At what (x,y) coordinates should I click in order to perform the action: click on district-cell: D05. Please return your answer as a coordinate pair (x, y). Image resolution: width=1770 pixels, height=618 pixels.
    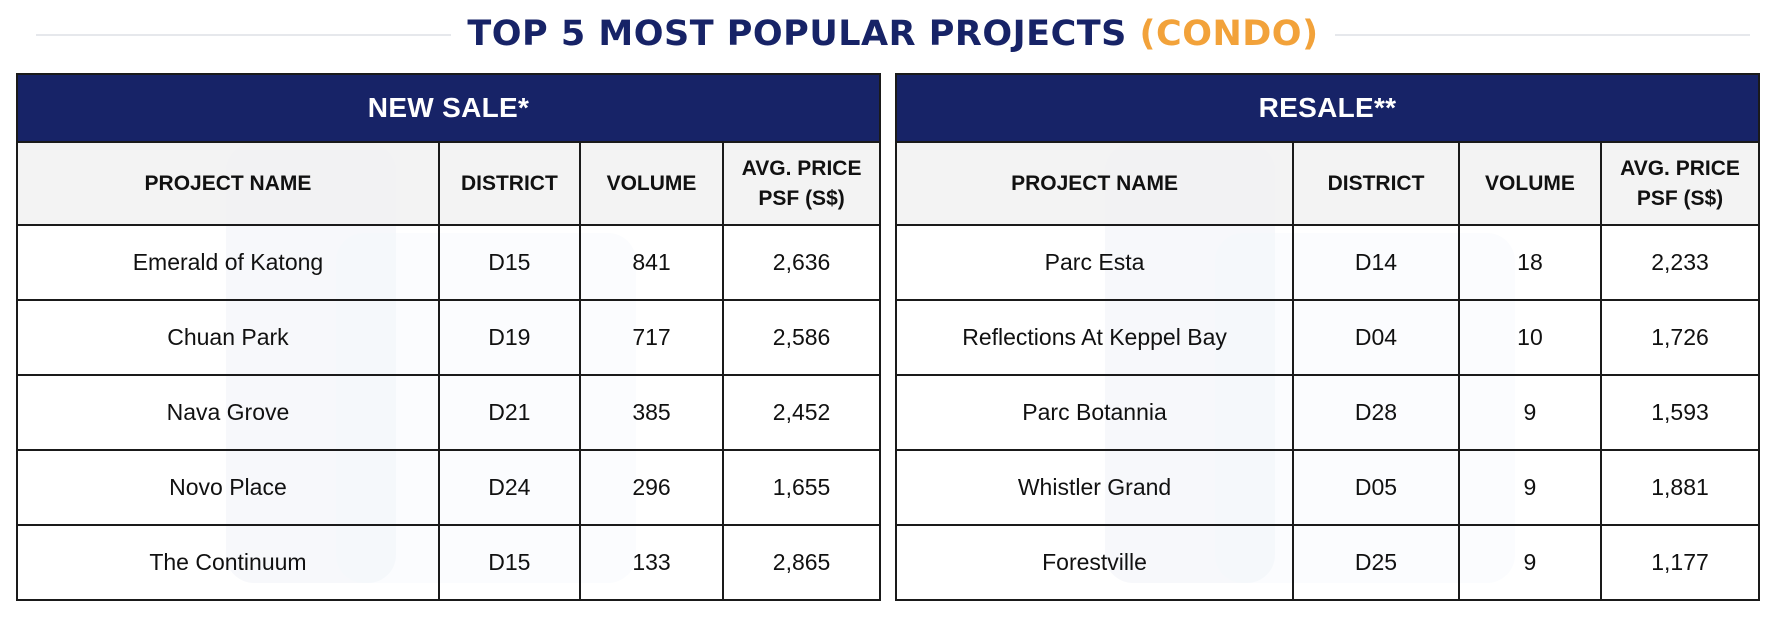
    Looking at the image, I should click on (1376, 487).